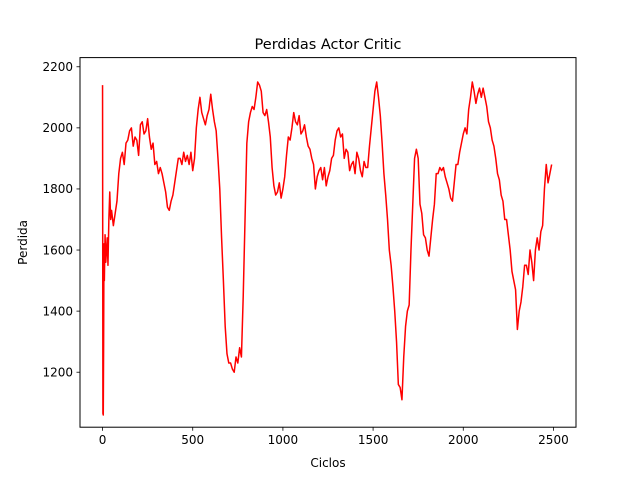 Image resolution: width=640 pixels, height=480 pixels. Describe the element at coordinates (328, 45) in the screenshot. I see `chart-title: Perdidas Actor Critic` at that location.